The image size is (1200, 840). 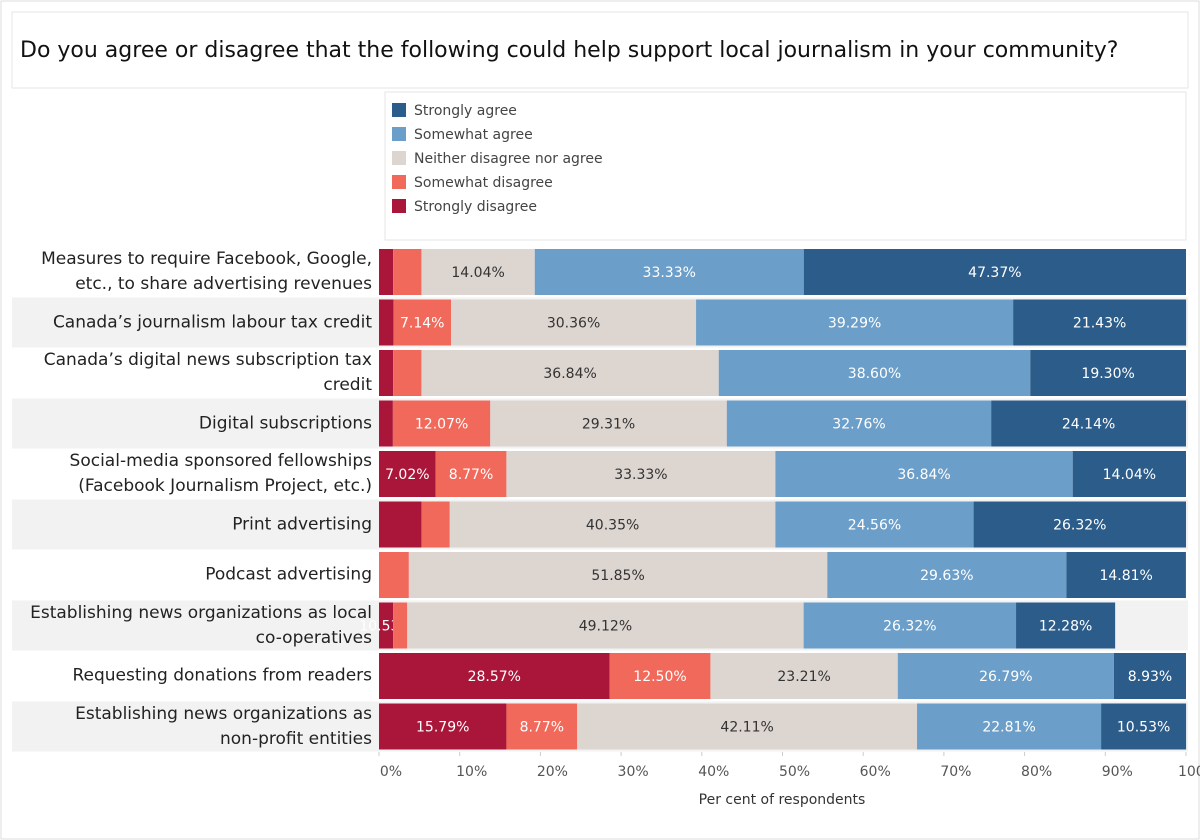 I want to click on value-label: 7.02%, so click(x=407, y=475).